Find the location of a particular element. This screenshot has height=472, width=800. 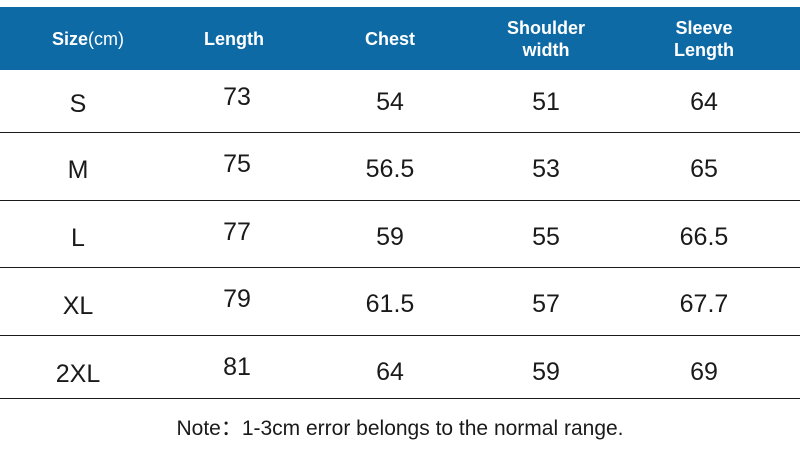

header-sleeve-length: Sleeve Length is located at coordinates (704, 38).